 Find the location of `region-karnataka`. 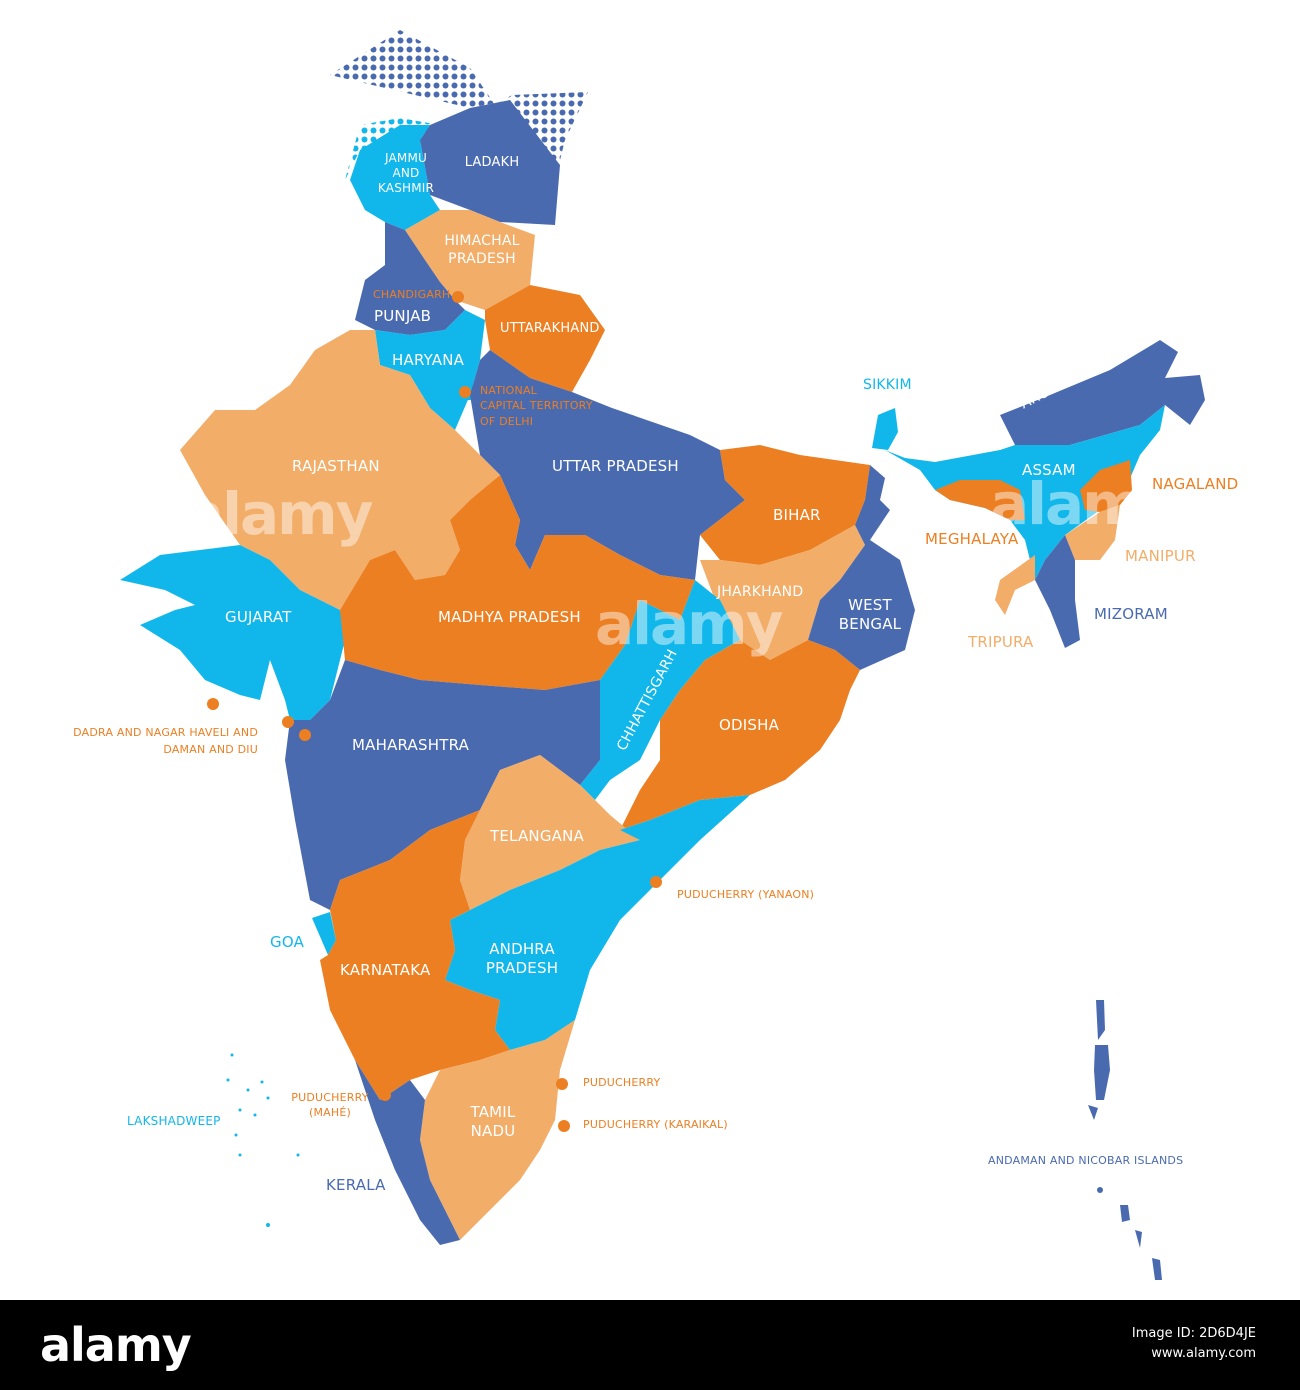

region-karnataka is located at coordinates (415, 955).